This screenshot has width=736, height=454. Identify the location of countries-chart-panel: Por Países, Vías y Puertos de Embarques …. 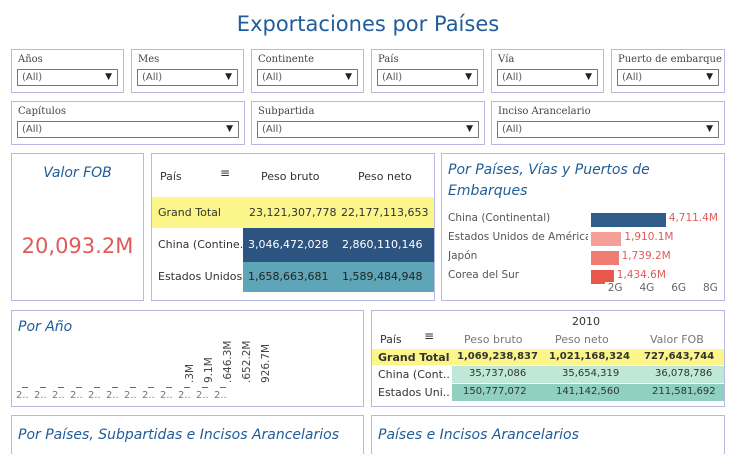
(583, 227).